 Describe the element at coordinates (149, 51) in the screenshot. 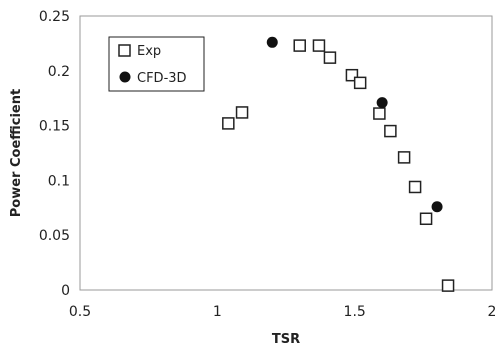

I see `legend-label-exp: Exp` at that location.